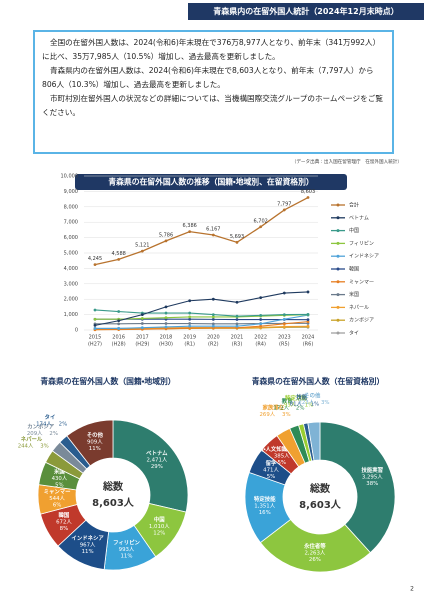 This screenshot has height=600, width=424. What do you see at coordinates (142, 246) in the screenshot?
I see `data-label: 5,121` at bounding box center [142, 246].